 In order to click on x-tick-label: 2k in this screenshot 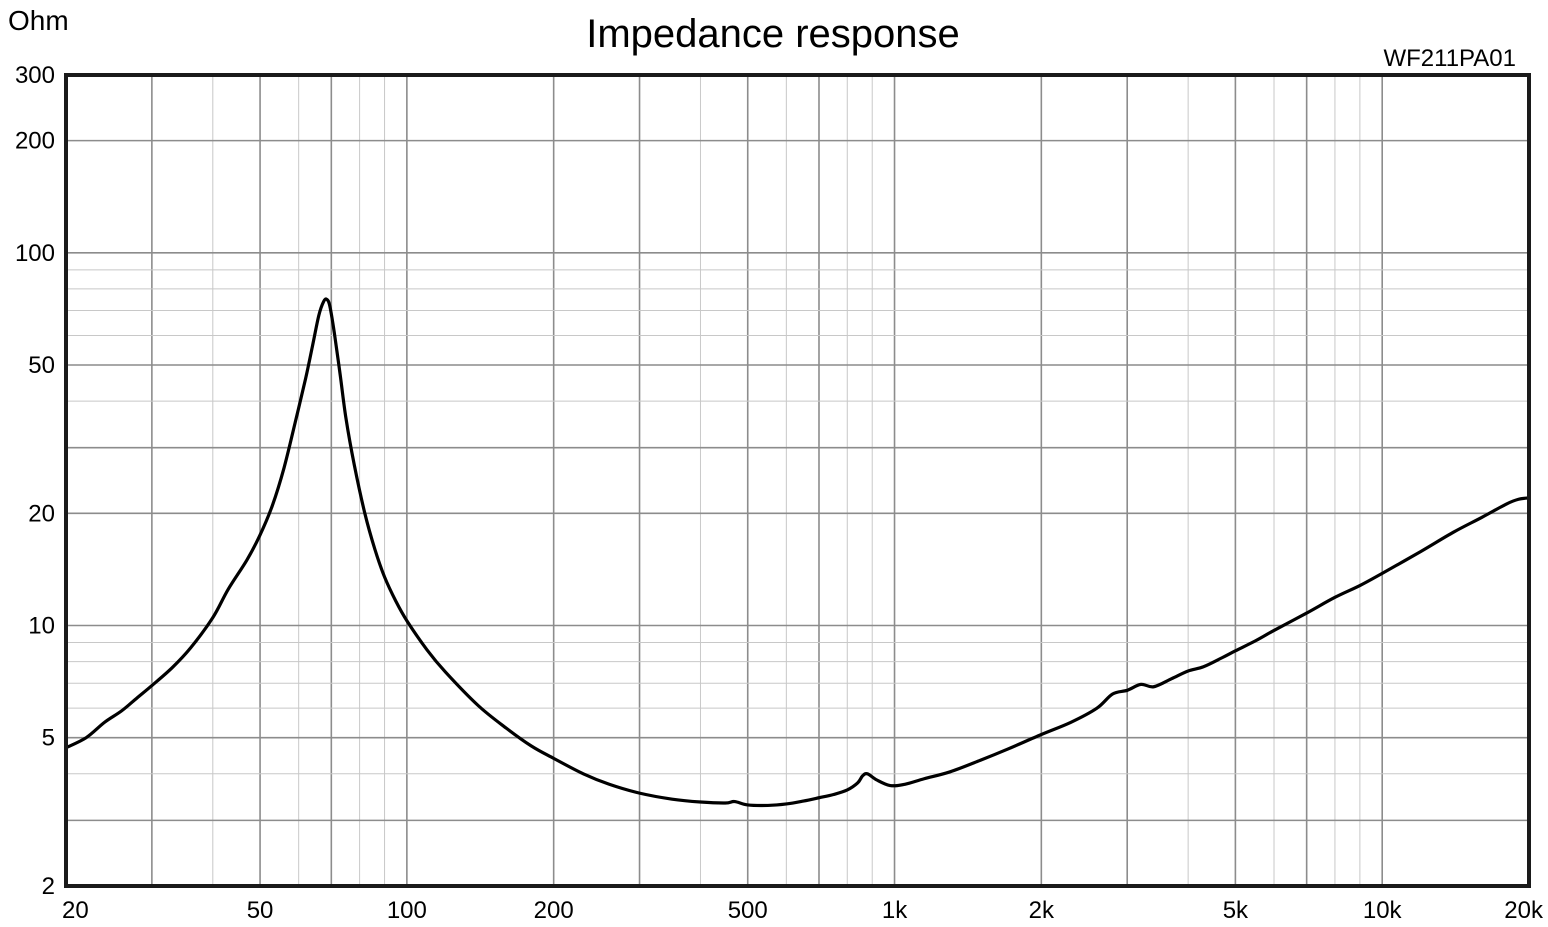, I will do `click(1042, 910)`.